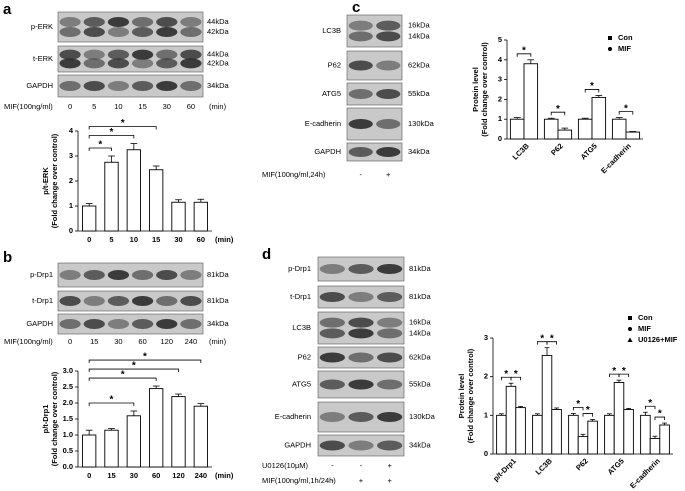 The image size is (685, 491). Describe the element at coordinates (500, 98) in the screenshot. I see `y-tick-label: 2` at that location.